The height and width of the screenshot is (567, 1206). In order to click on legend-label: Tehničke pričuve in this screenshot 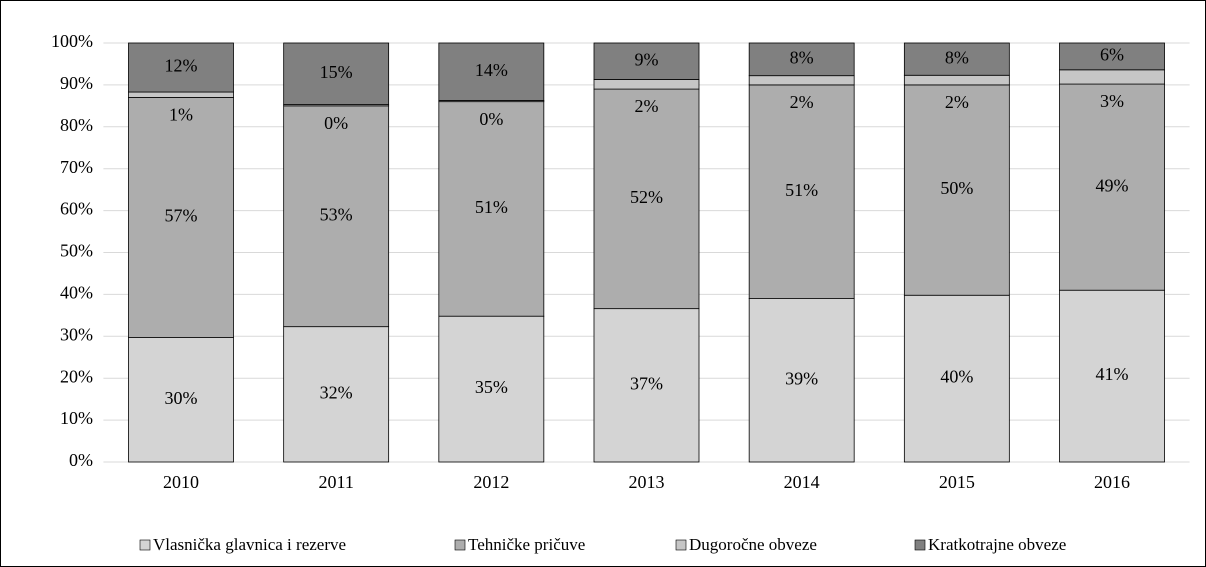, I will do `click(526, 544)`.